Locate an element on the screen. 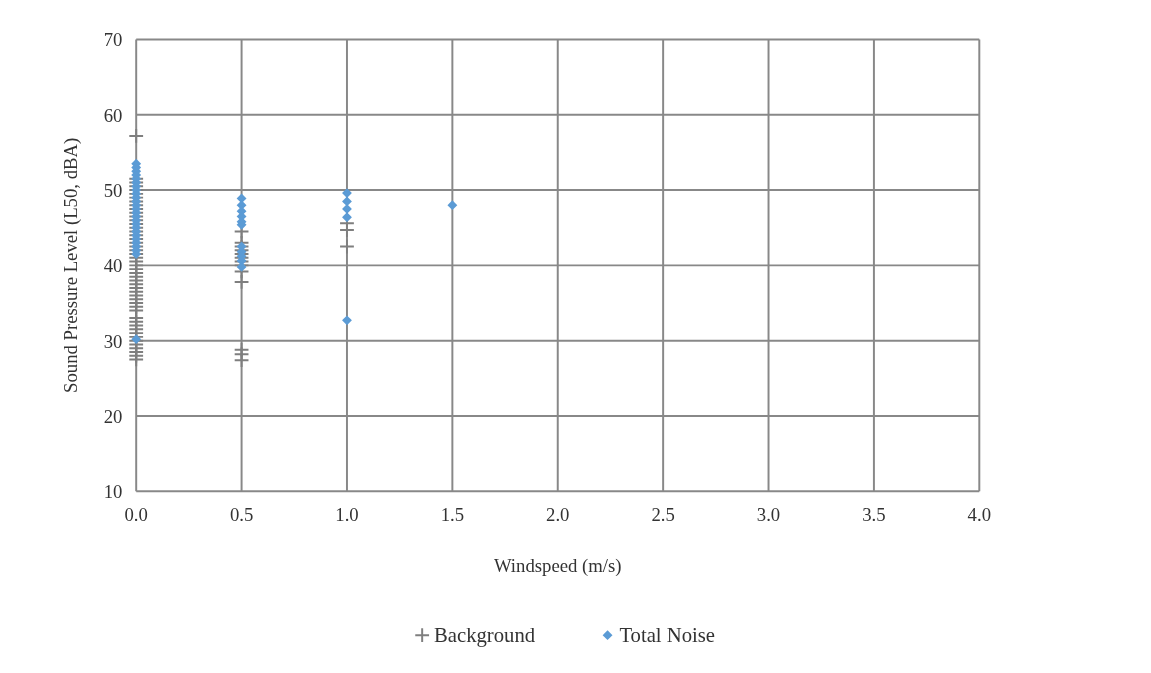 The width and height of the screenshot is (1151, 673). y-tick-label: 30 is located at coordinates (113, 341).